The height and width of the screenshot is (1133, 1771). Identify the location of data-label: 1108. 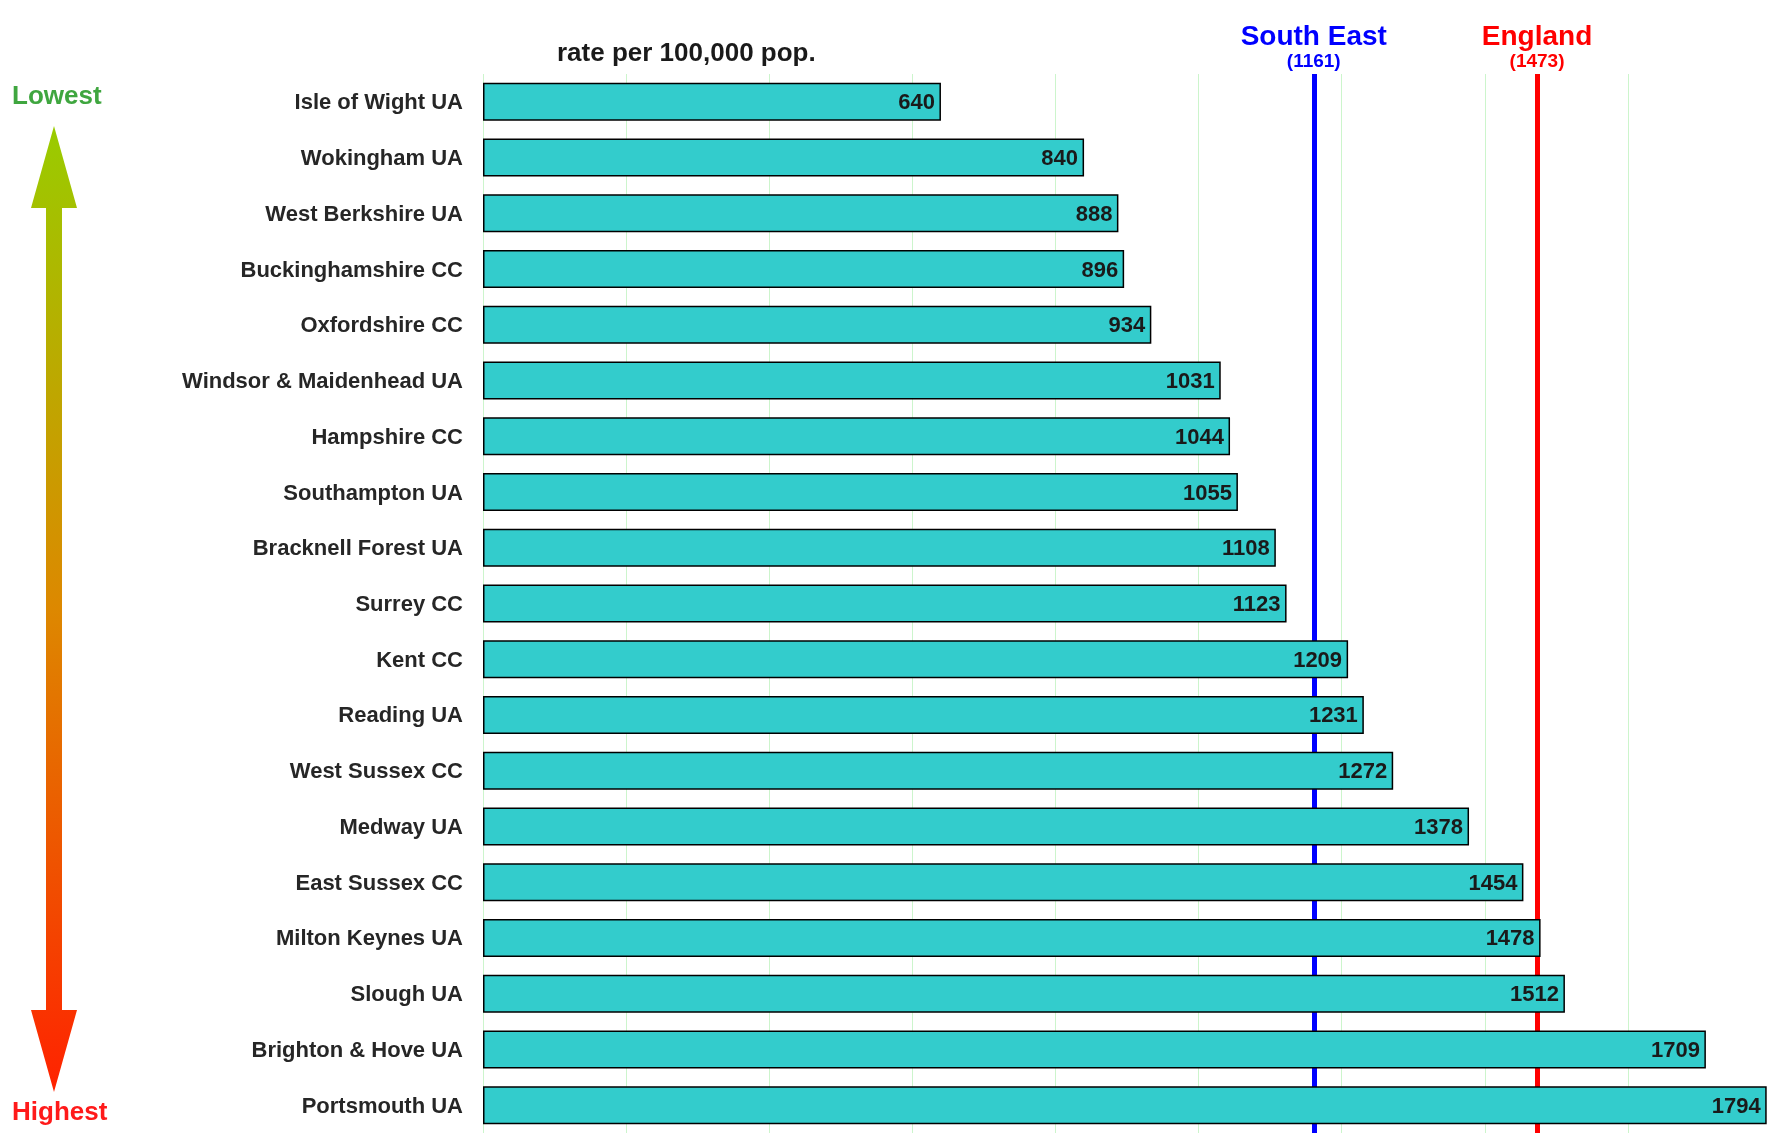
(1246, 548).